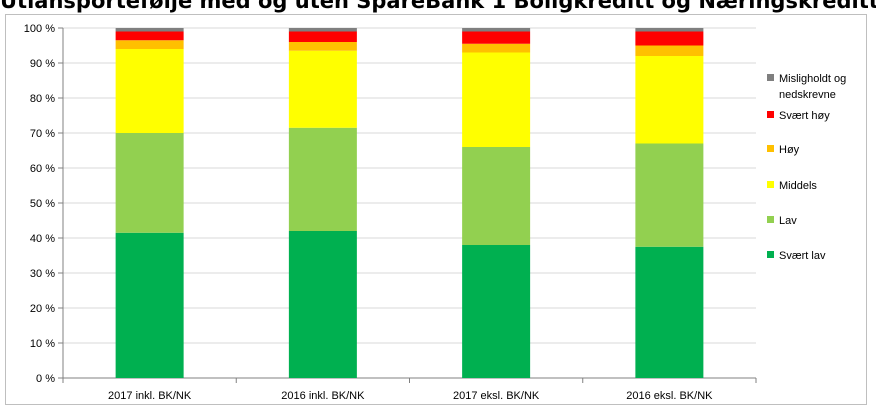 This screenshot has width=876, height=408. What do you see at coordinates (42, 239) in the screenshot?
I see `y-tick-label: 40 %` at bounding box center [42, 239].